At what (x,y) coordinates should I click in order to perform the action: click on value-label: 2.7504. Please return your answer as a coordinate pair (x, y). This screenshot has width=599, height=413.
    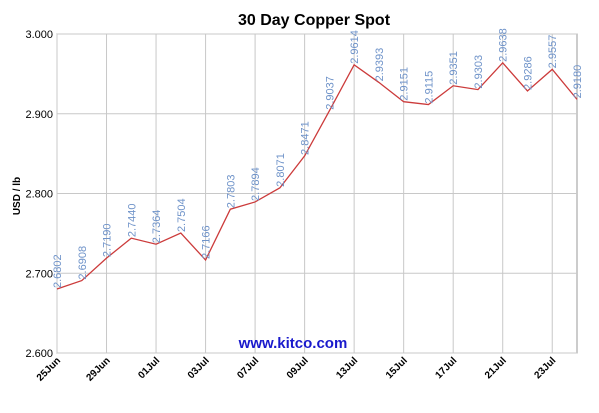
    Looking at the image, I should click on (182, 215).